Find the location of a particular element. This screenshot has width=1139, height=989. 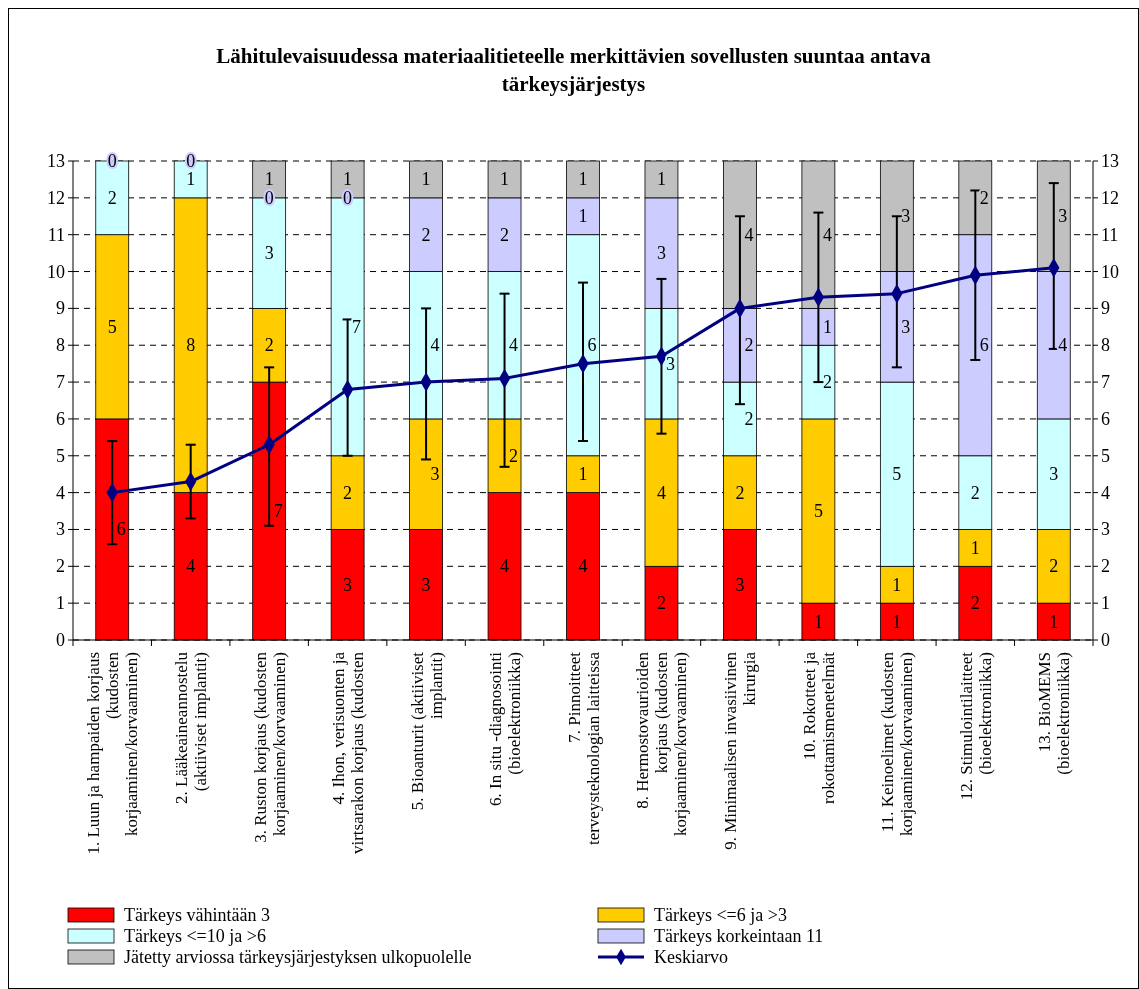

x-tick-label: 2. Lääkeaineannostelu (aktiiviset implantit) is located at coordinates (191, 727).